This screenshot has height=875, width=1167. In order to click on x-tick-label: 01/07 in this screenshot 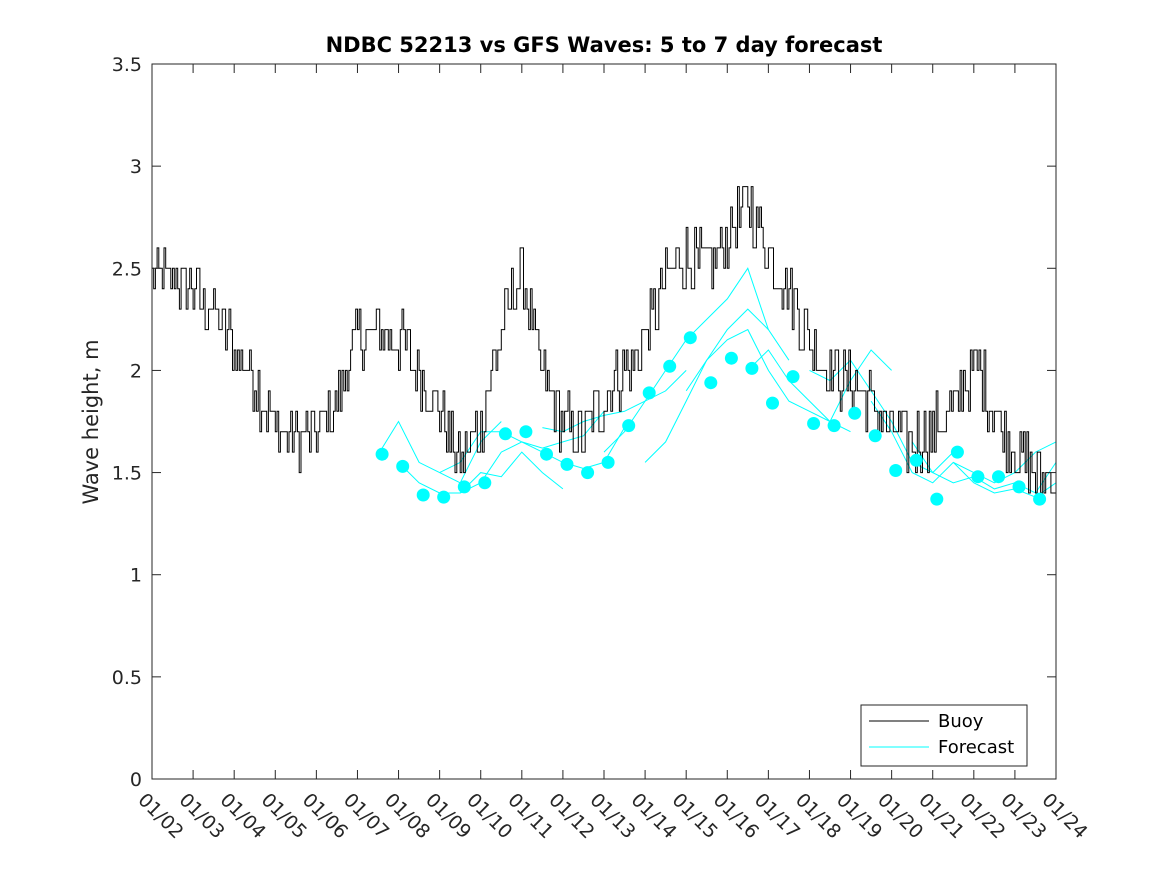, I will do `click(366, 816)`.